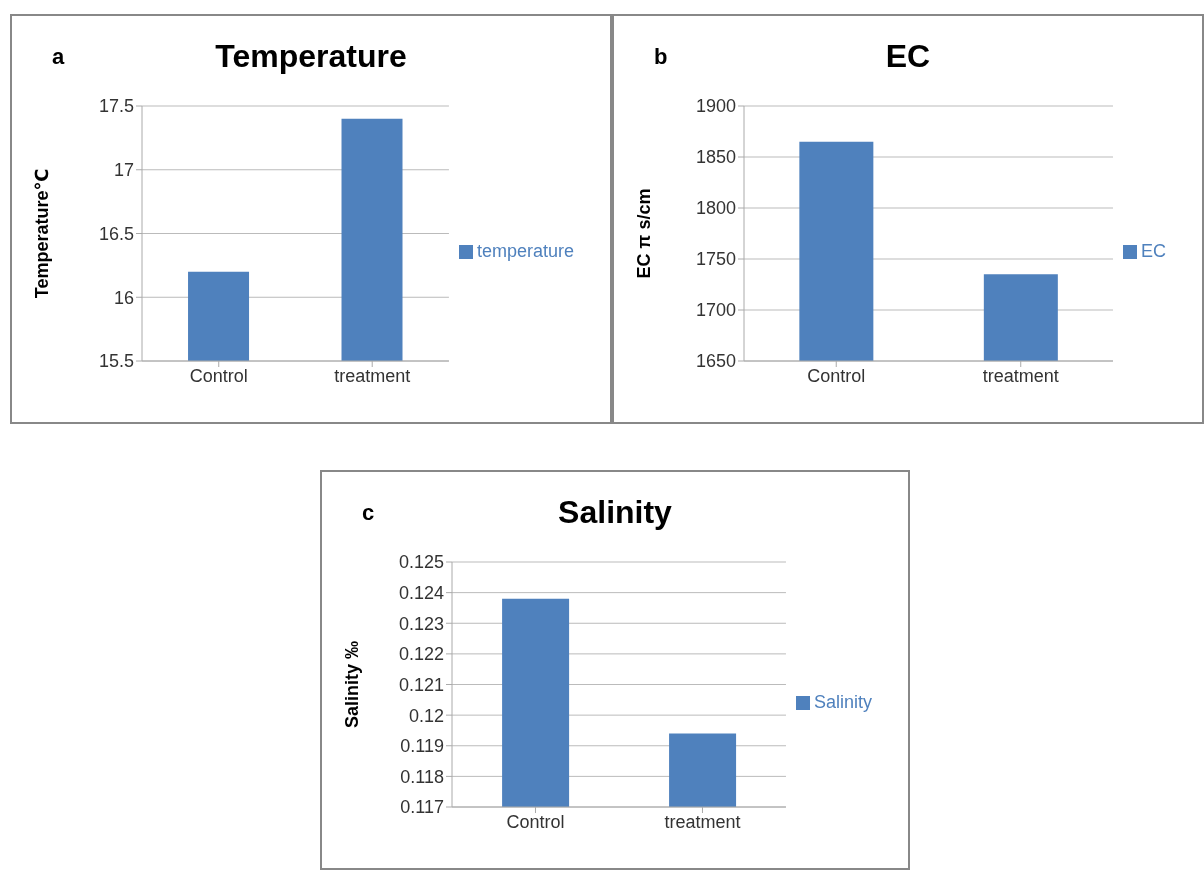 The image size is (1204, 870). What do you see at coordinates (525, 250) in the screenshot?
I see `legend-label: temperature` at bounding box center [525, 250].